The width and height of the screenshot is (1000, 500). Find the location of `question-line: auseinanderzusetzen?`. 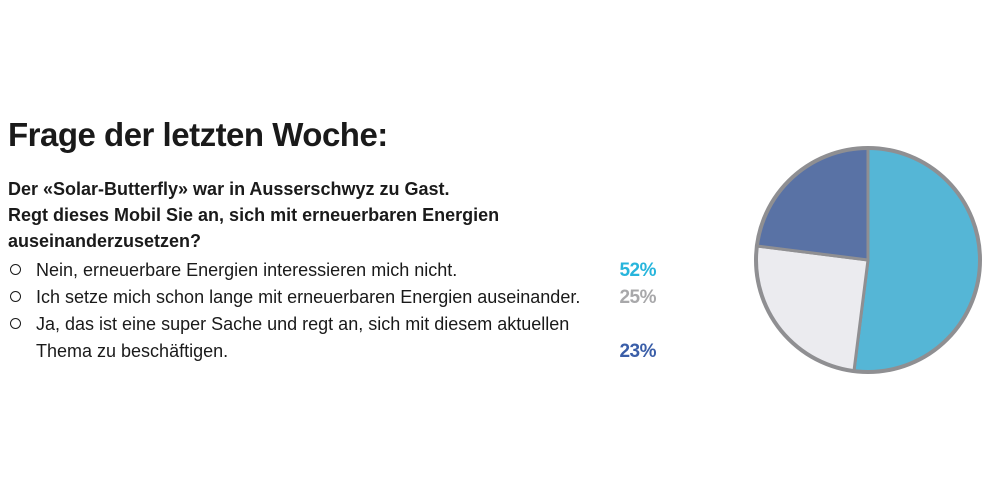

question-line: auseinanderzusetzen? is located at coordinates (105, 241).